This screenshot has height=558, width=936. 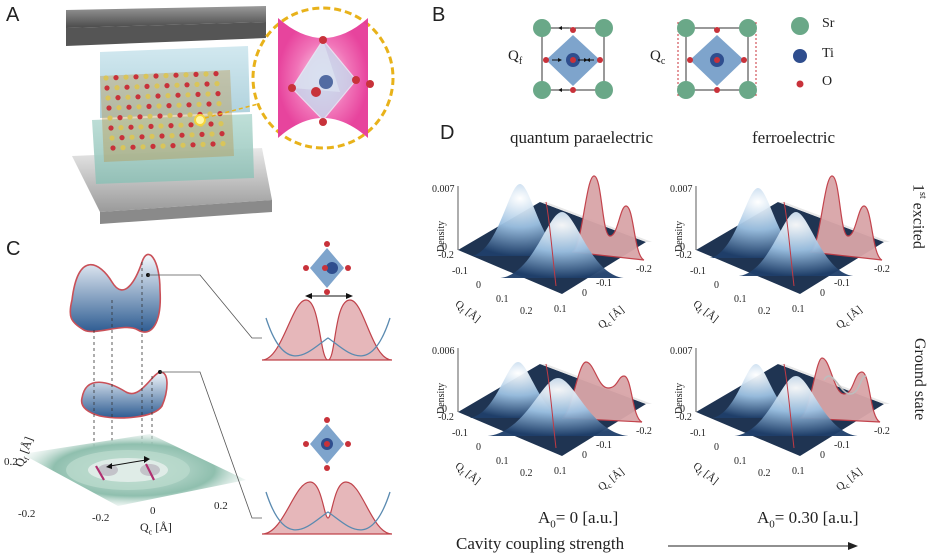 I want to click on plot-cut-line-tr, so click(x=789, y=244).